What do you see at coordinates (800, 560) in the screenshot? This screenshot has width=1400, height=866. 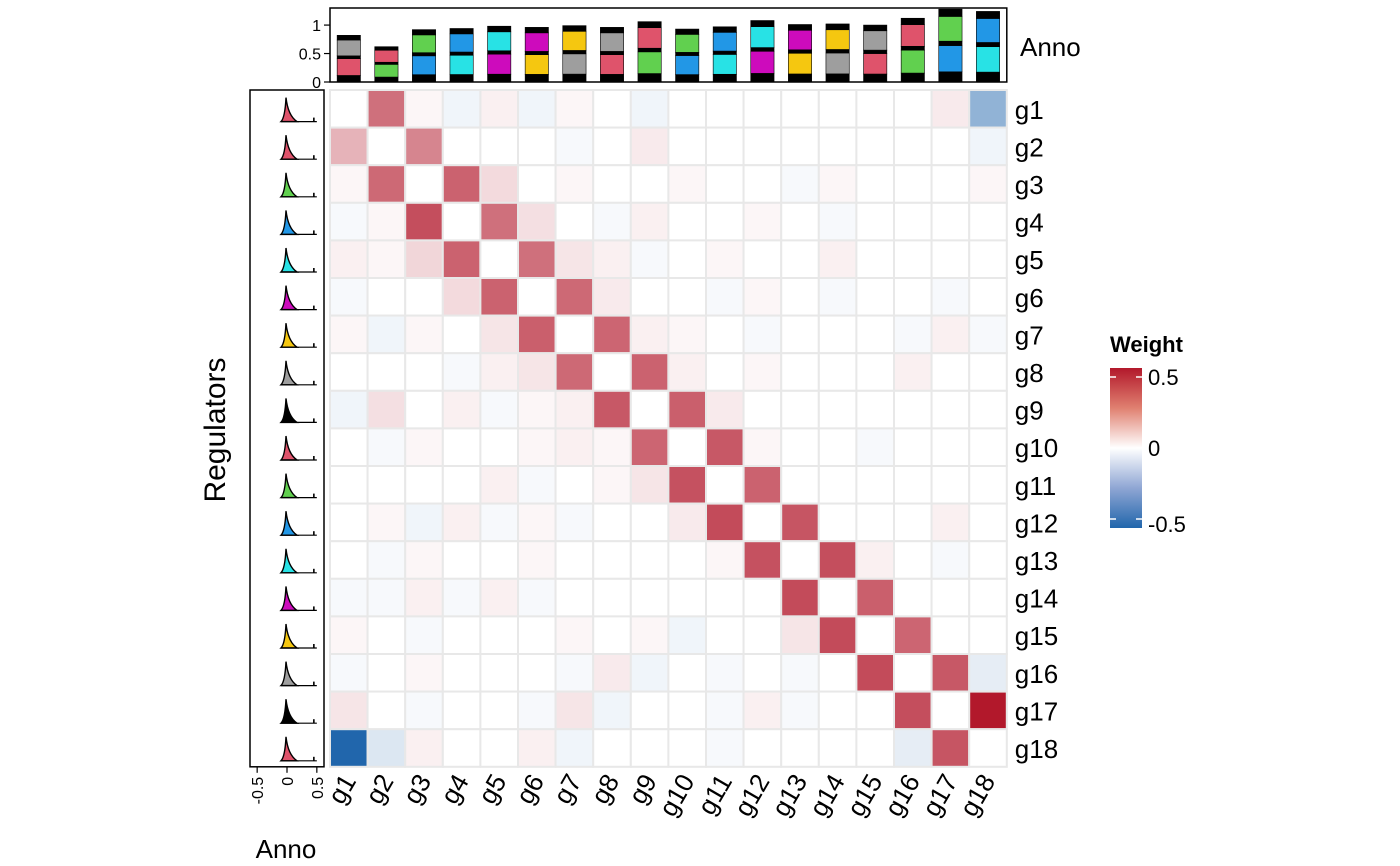 I see `heatmap-cell-g13-g13` at bounding box center [800, 560].